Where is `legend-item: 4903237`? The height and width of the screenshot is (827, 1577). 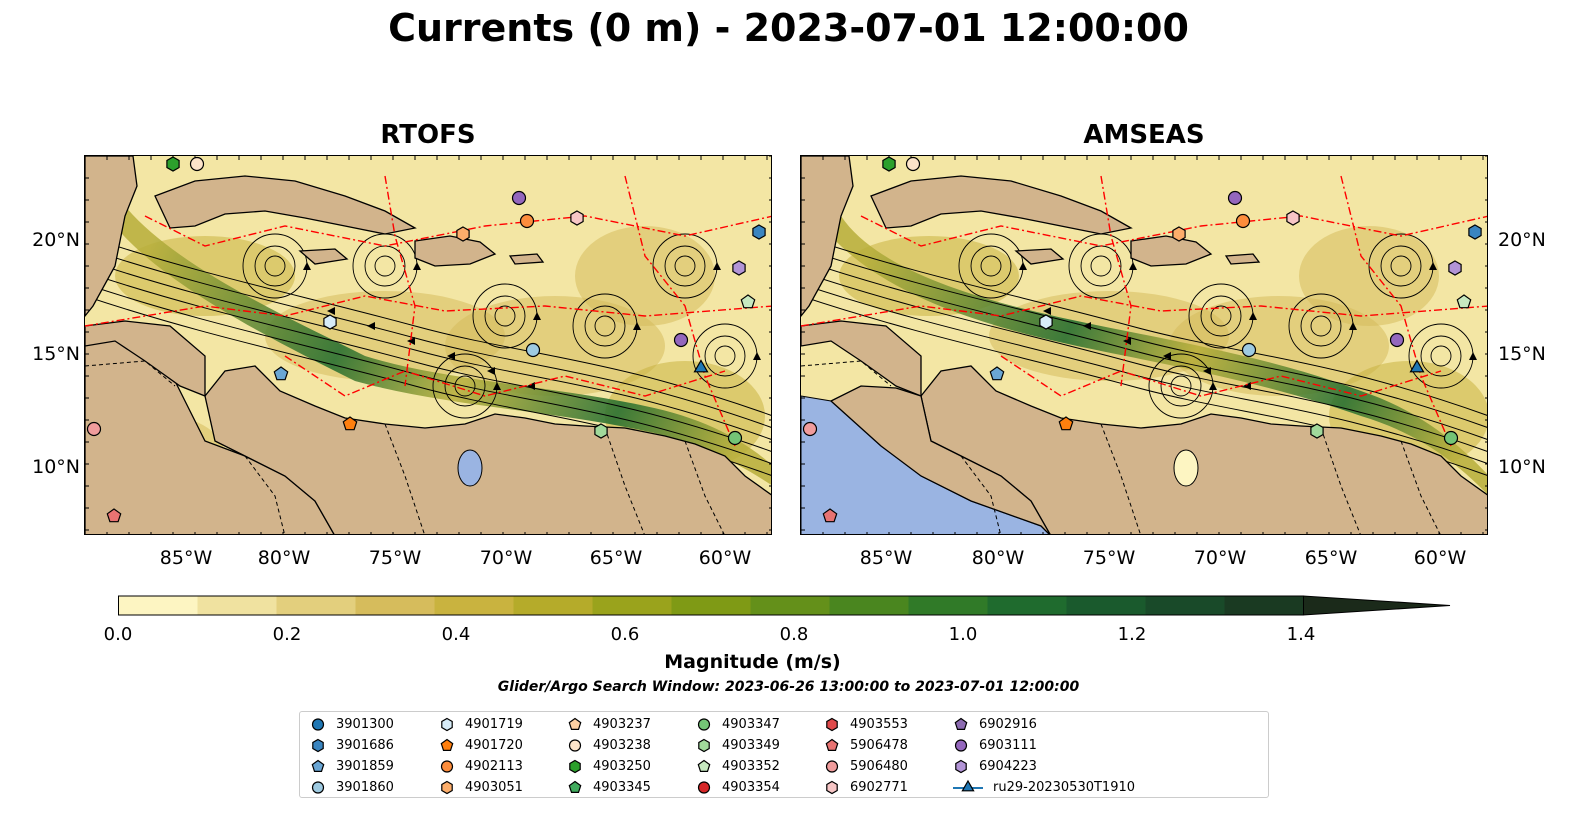 legend-item: 4903237 is located at coordinates (609, 724).